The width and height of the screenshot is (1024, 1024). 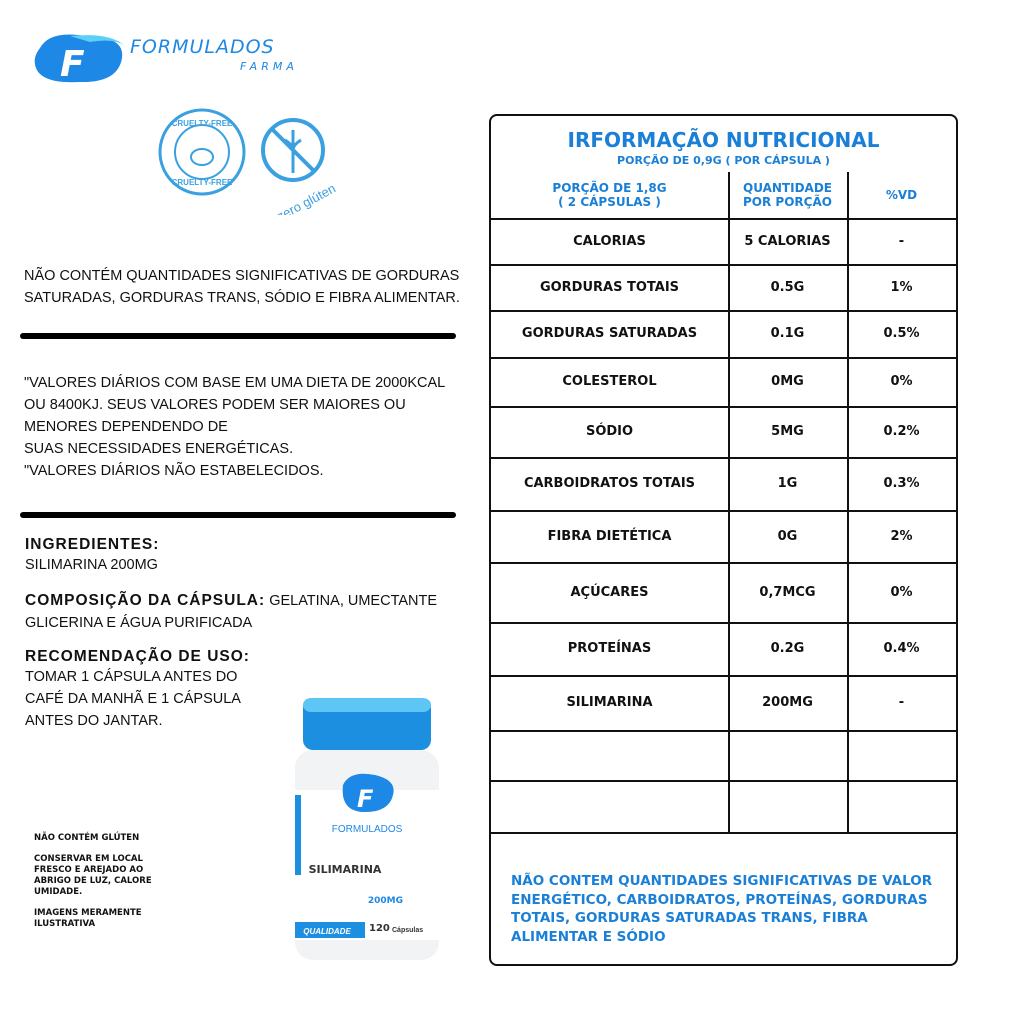 I want to click on table-cell: 0.4%, so click(x=901, y=648).